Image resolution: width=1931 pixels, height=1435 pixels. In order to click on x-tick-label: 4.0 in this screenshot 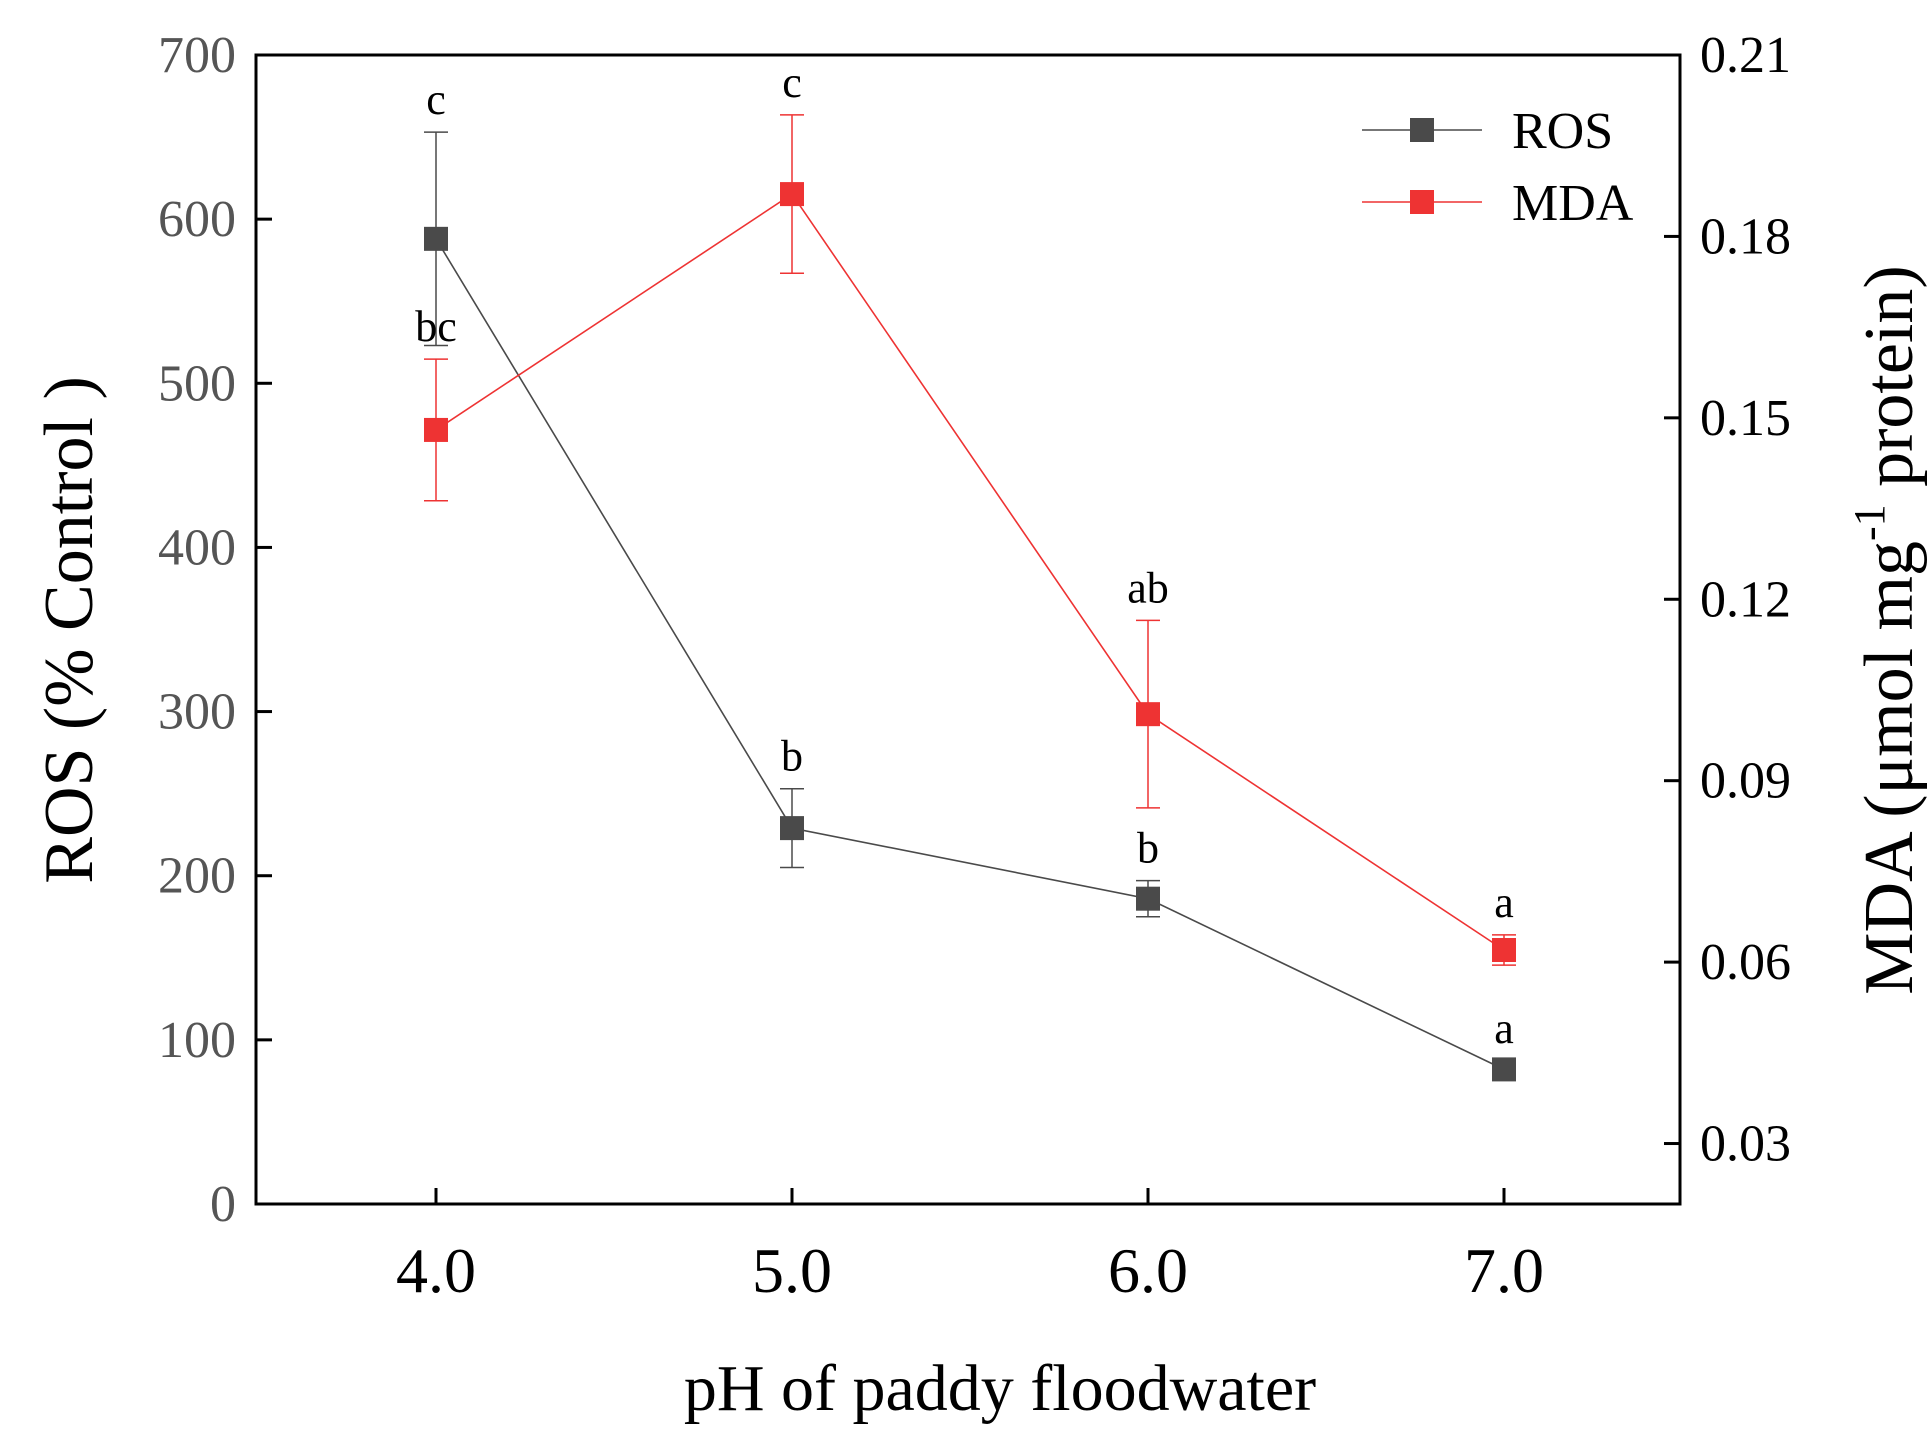, I will do `click(436, 1270)`.